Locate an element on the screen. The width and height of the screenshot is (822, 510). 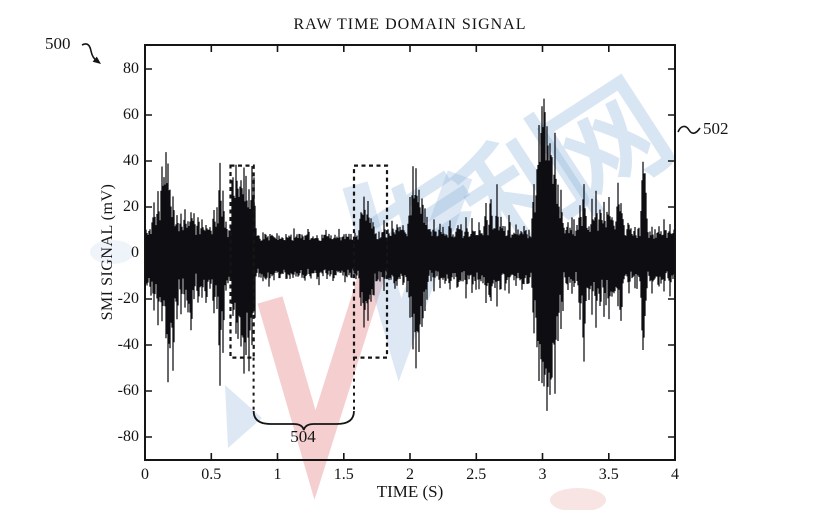
figure-ref-502: 502 is located at coordinates (716, 128).